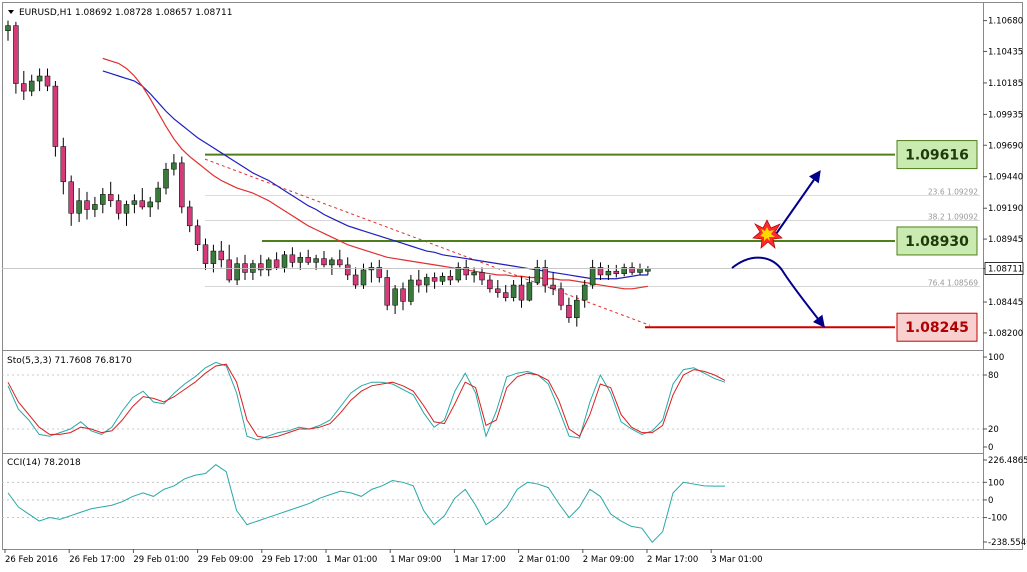 The height and width of the screenshot is (572, 1027). I want to click on time-tick-label: 29 Feb 17:00, so click(290, 560).